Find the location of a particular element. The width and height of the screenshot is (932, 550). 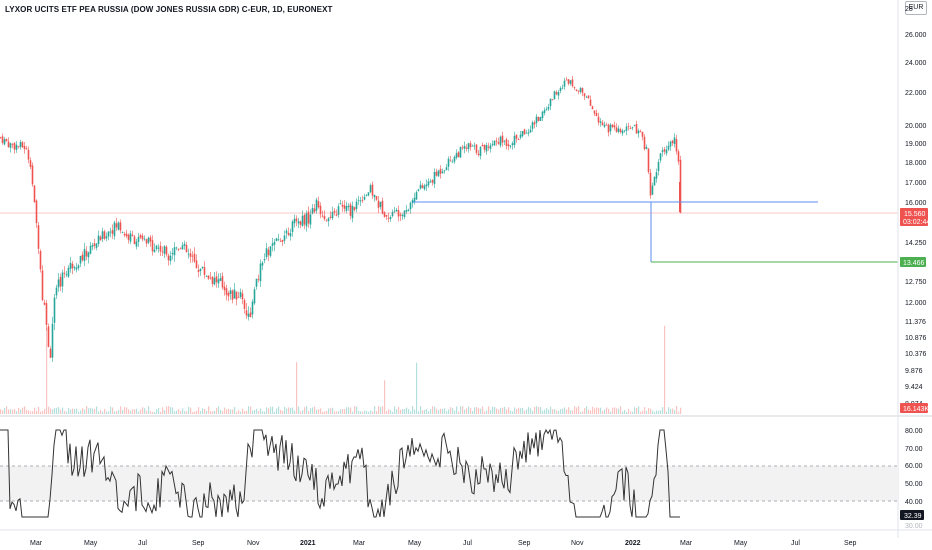

price-tick: 24.000 is located at coordinates (916, 63).